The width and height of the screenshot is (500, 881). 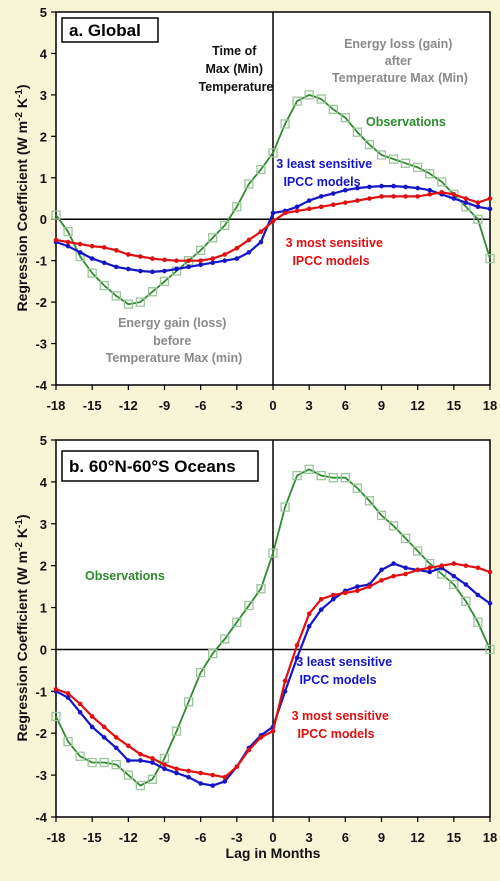 I want to click on panel-a-title: a. Global, so click(x=105, y=30).